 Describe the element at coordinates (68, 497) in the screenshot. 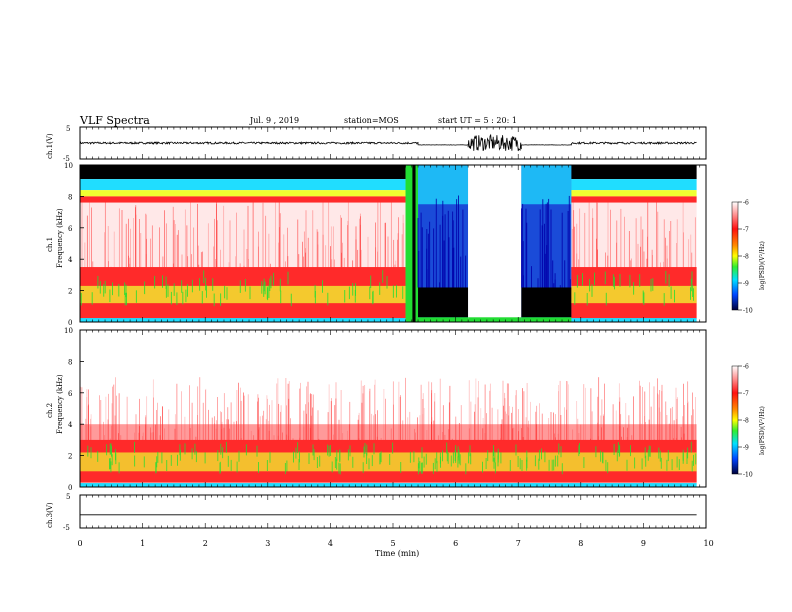

I see `waveform-ch3-ytick-top: 5` at that location.